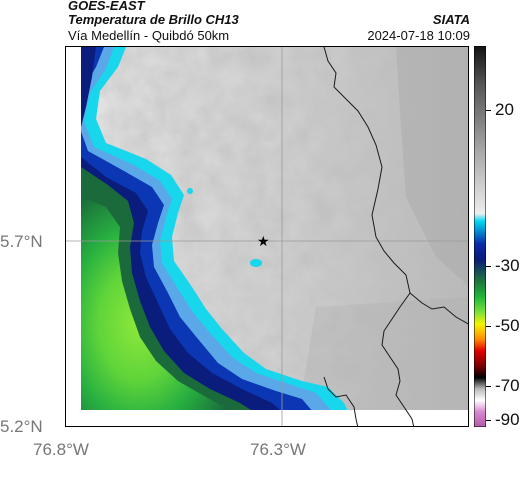 The height and width of the screenshot is (491, 526). I want to click on lon-label-76.8: 76.8°W, so click(61, 449).